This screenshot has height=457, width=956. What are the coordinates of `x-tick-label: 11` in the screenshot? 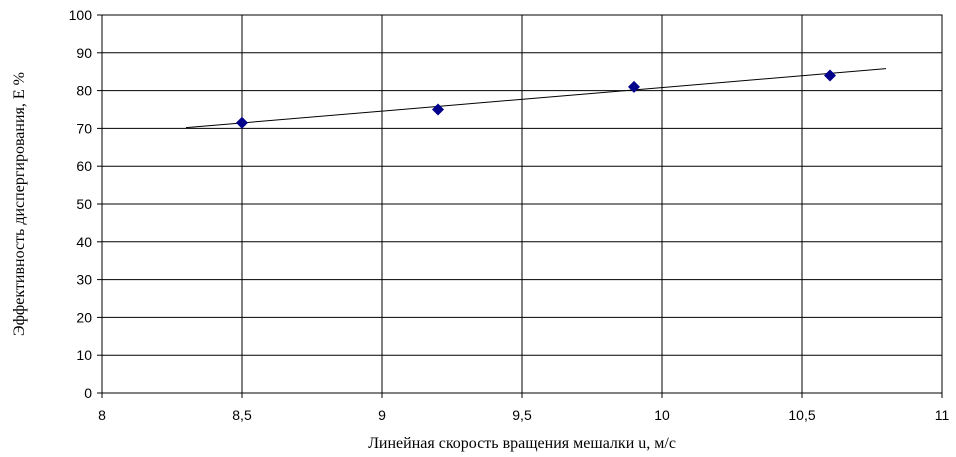 It's located at (942, 415).